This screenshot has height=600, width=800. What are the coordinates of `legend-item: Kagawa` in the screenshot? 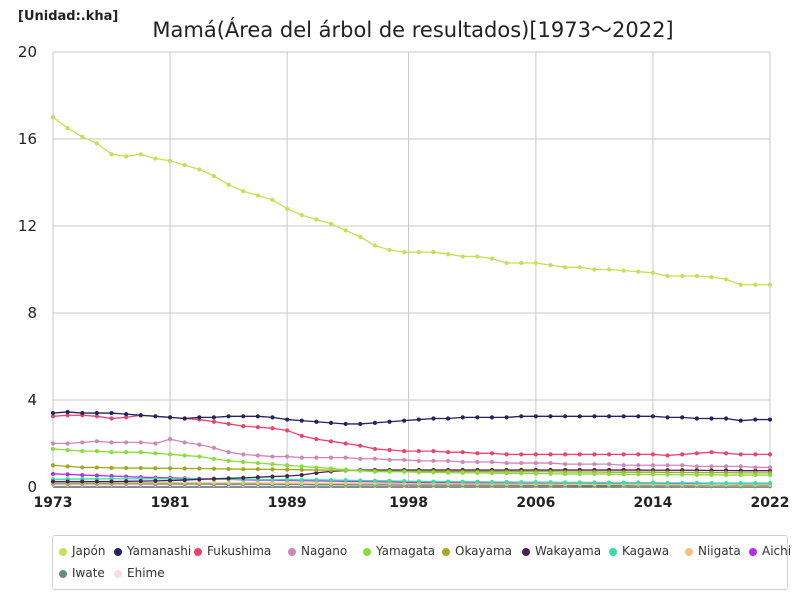 It's located at (639, 551).